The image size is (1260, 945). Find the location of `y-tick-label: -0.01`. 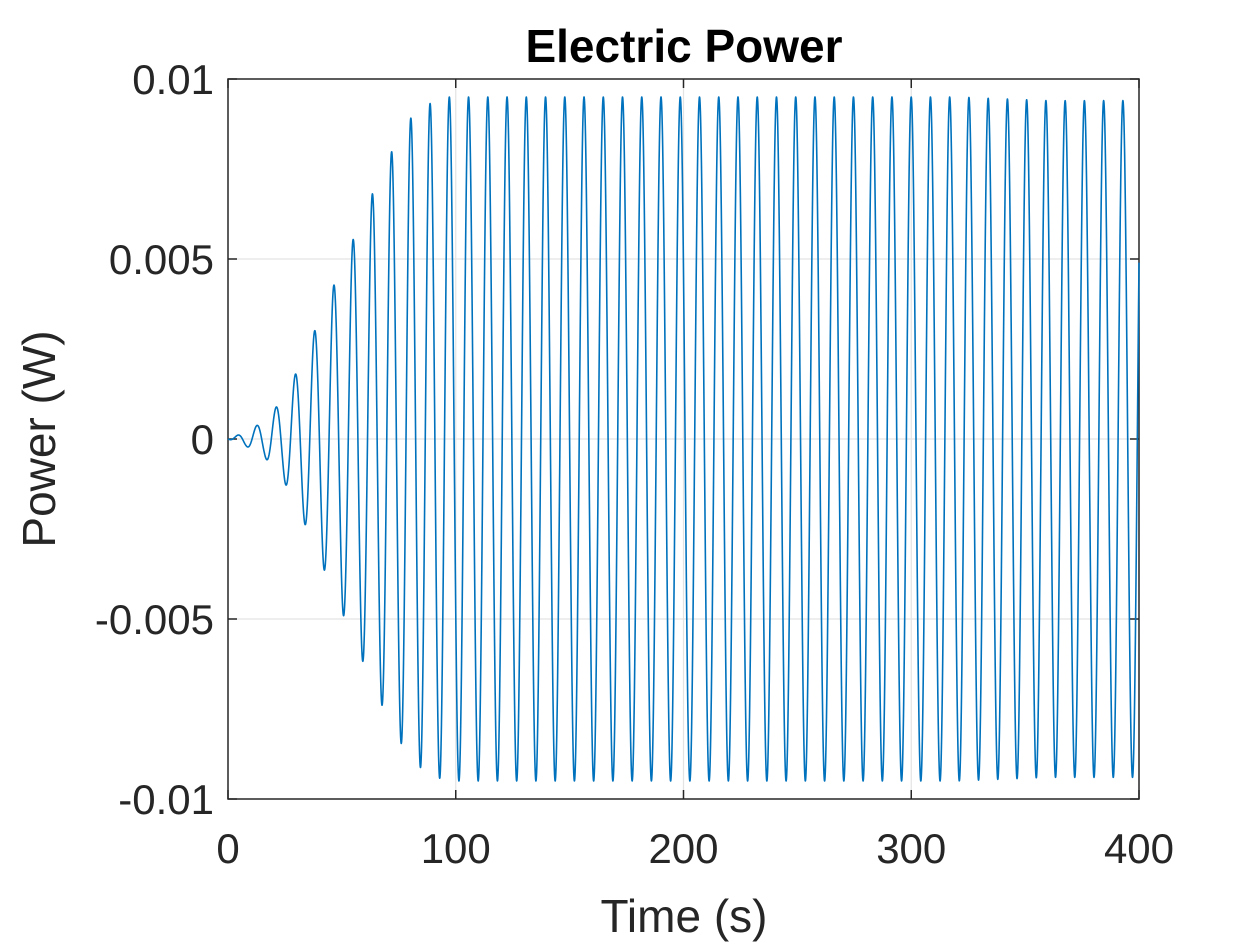

y-tick-label: -0.01 is located at coordinates (166, 799).